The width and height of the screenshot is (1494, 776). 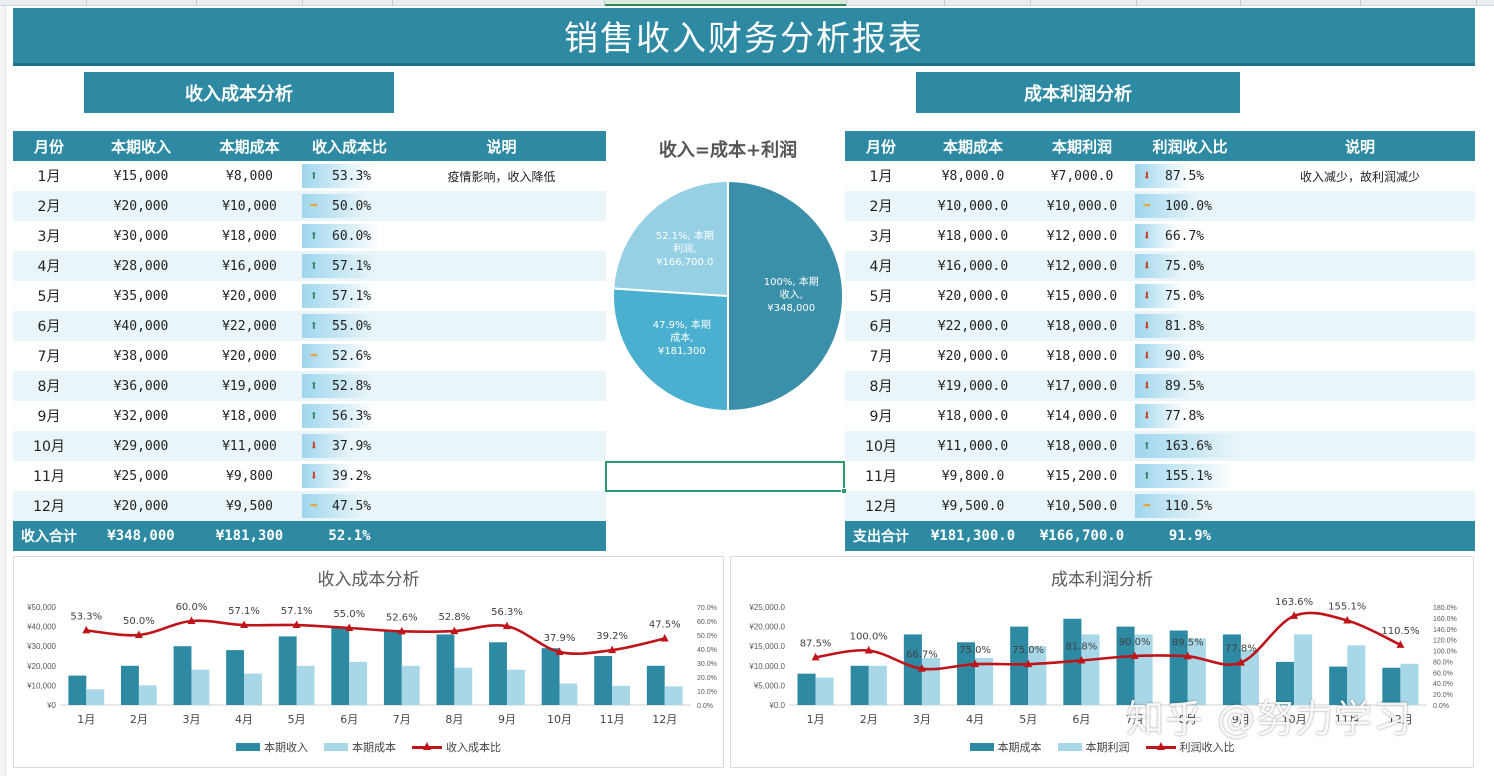 What do you see at coordinates (973, 236) in the screenshot?
I see `cost-cell: ¥18,000.0` at bounding box center [973, 236].